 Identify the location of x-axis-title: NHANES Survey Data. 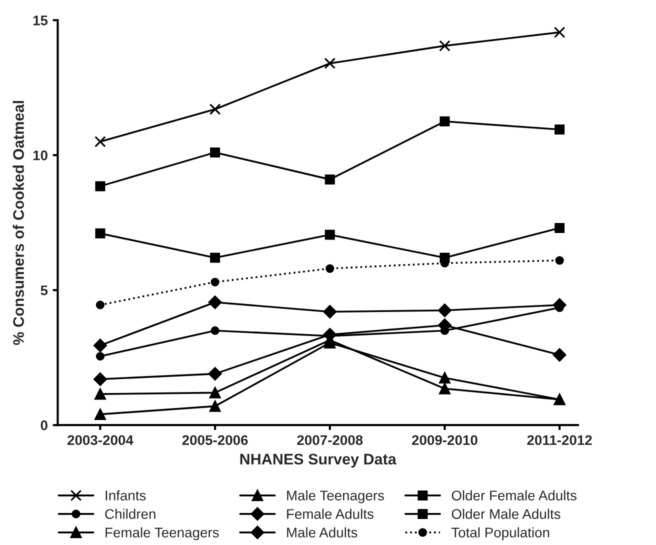
(318, 461).